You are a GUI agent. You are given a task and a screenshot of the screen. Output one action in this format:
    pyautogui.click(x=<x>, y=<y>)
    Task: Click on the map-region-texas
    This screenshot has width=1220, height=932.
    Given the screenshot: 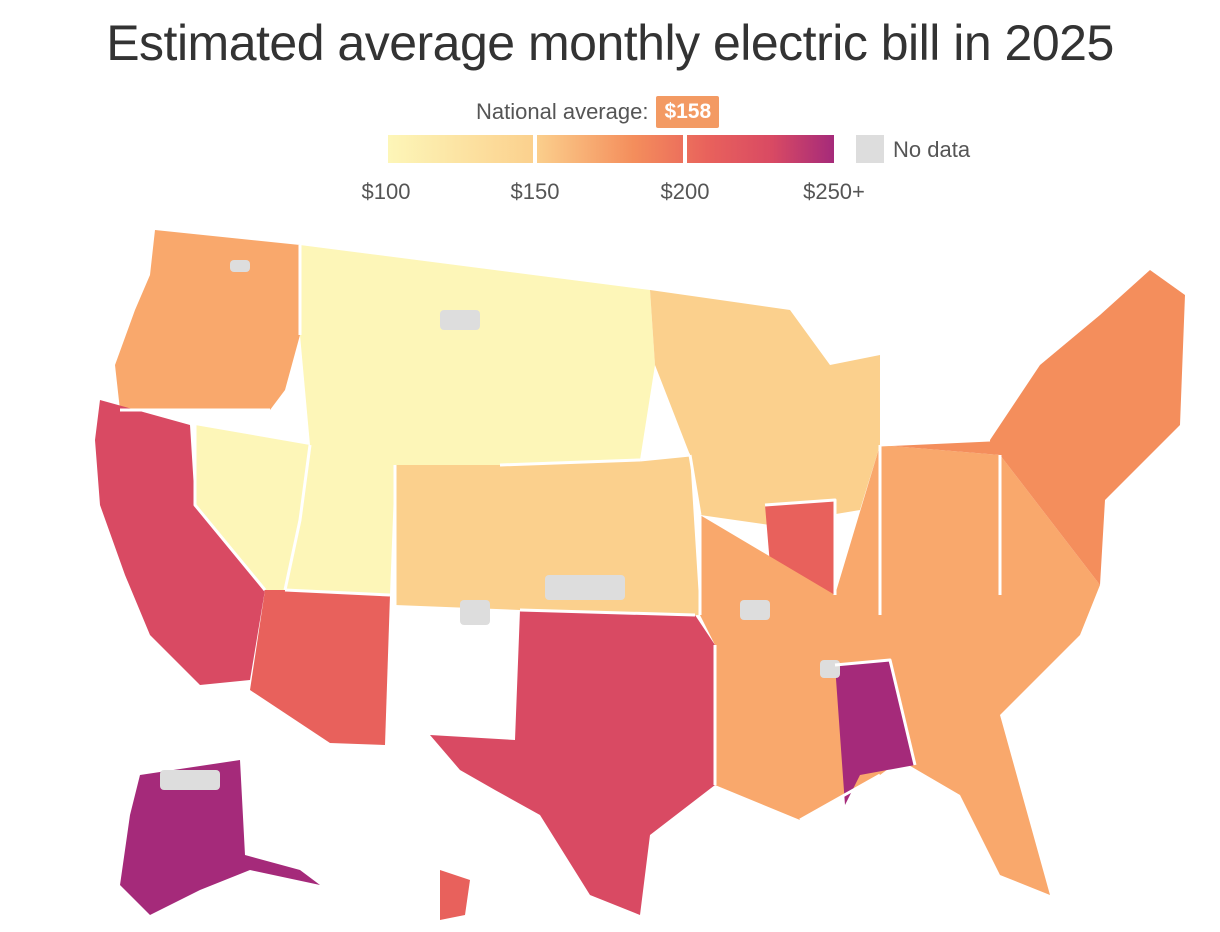 What is the action you would take?
    pyautogui.click(x=572, y=762)
    